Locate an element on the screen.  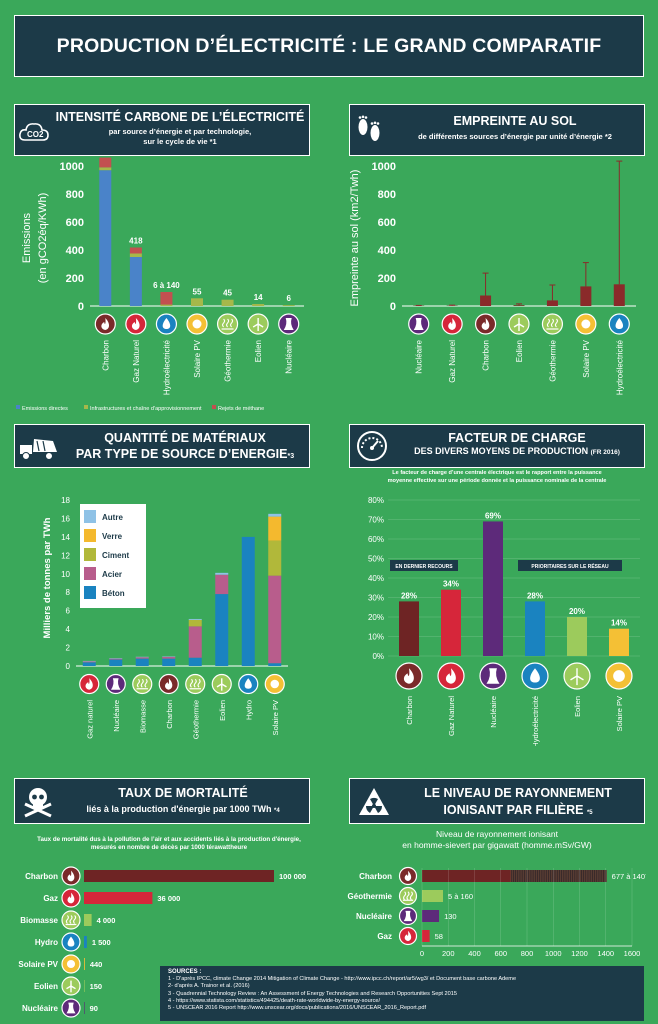
tag-box is located at coordinates (570, 565).